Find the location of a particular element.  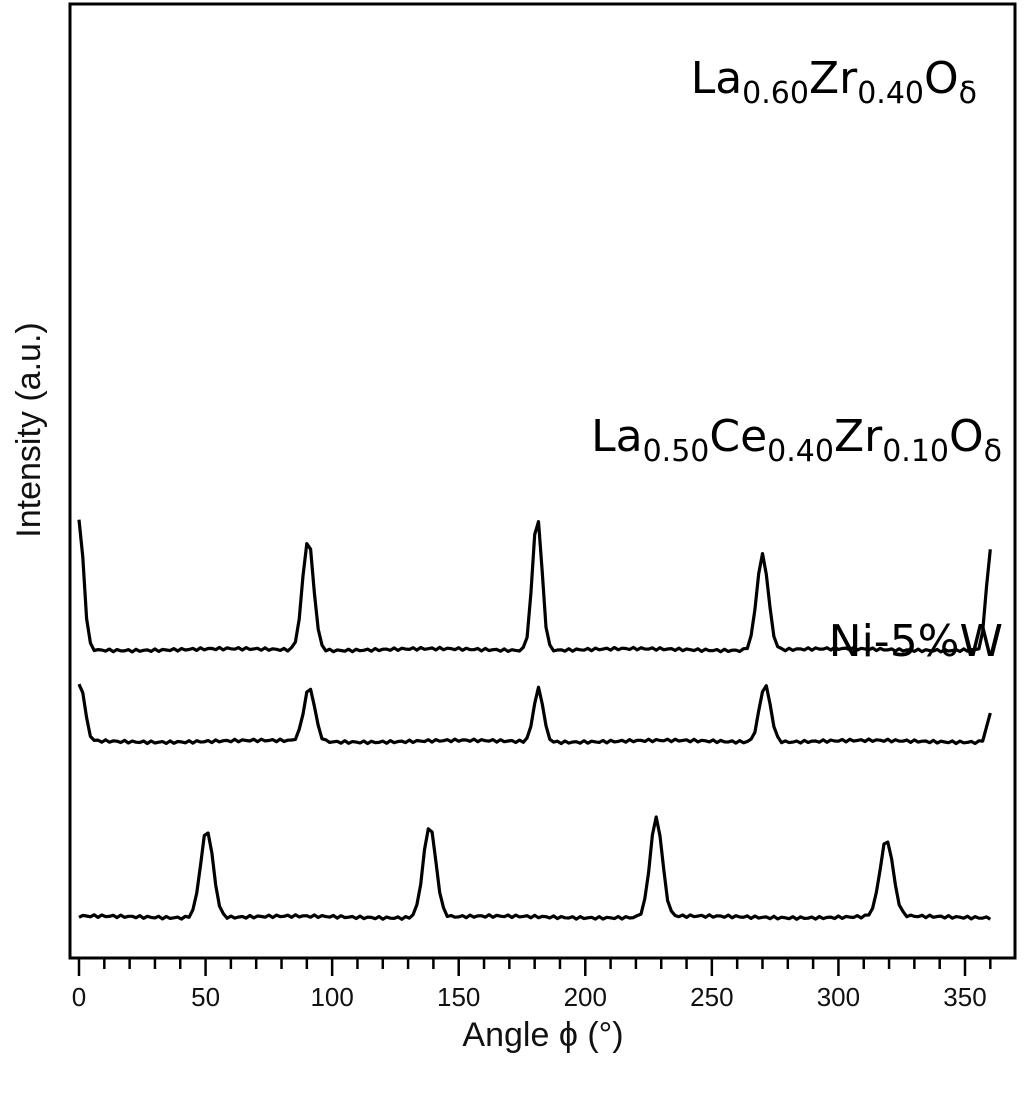

y-axis-title: Intensity (a.u.) is located at coordinates (29, 429).